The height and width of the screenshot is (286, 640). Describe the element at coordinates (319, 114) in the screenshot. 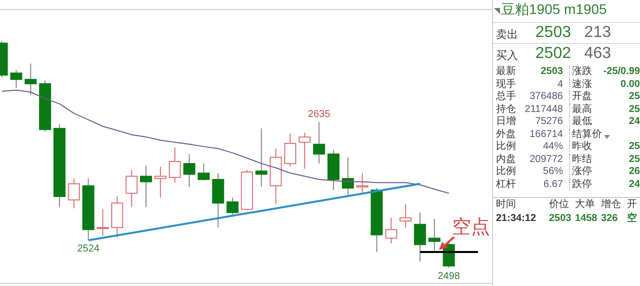

I see `text: 2635` at that location.